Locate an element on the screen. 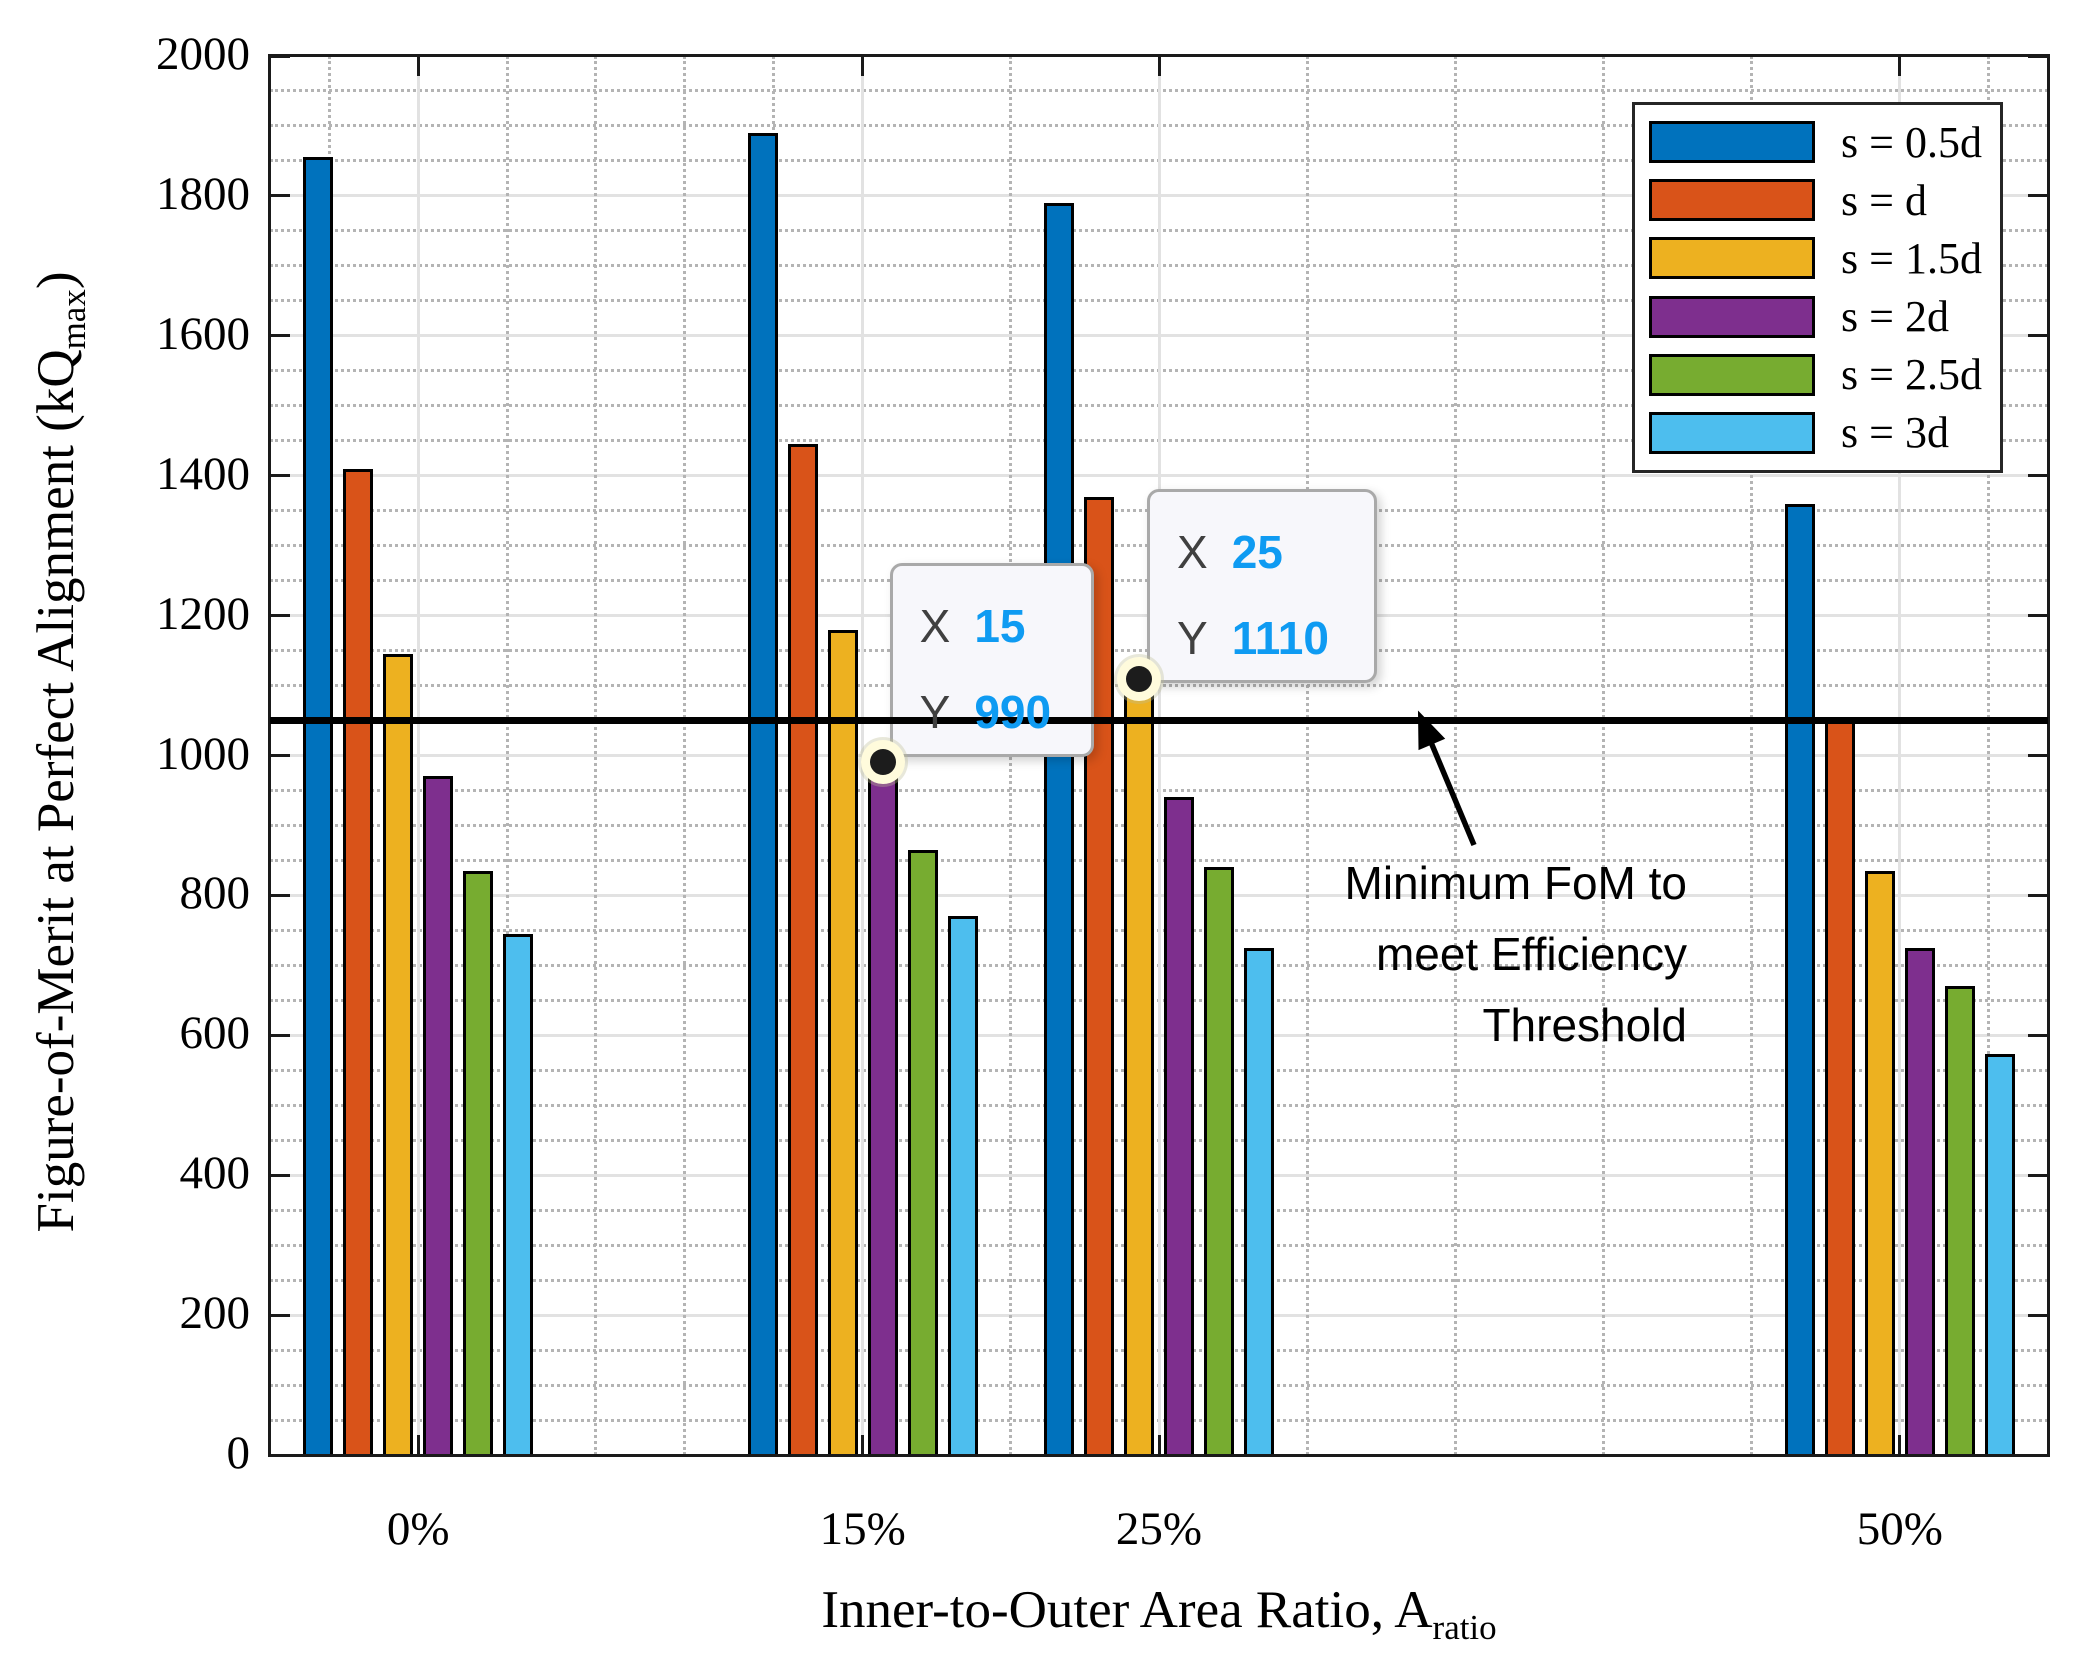 The width and height of the screenshot is (2082, 1665). bar-s=1.5d-50% is located at coordinates (1879, 1163).